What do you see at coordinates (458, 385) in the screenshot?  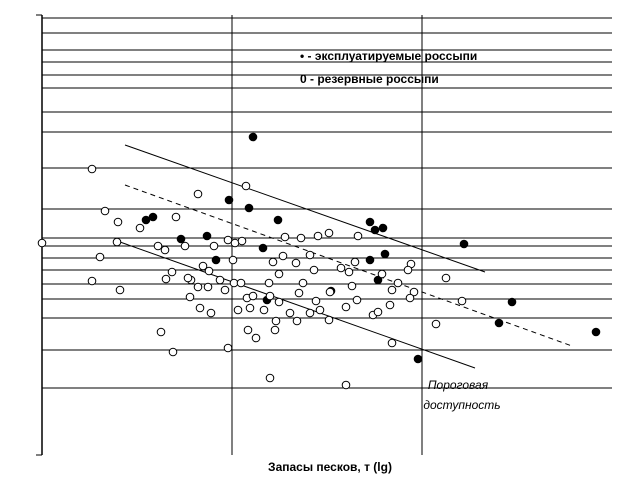 I see `annotation: Пороговая` at bounding box center [458, 385].